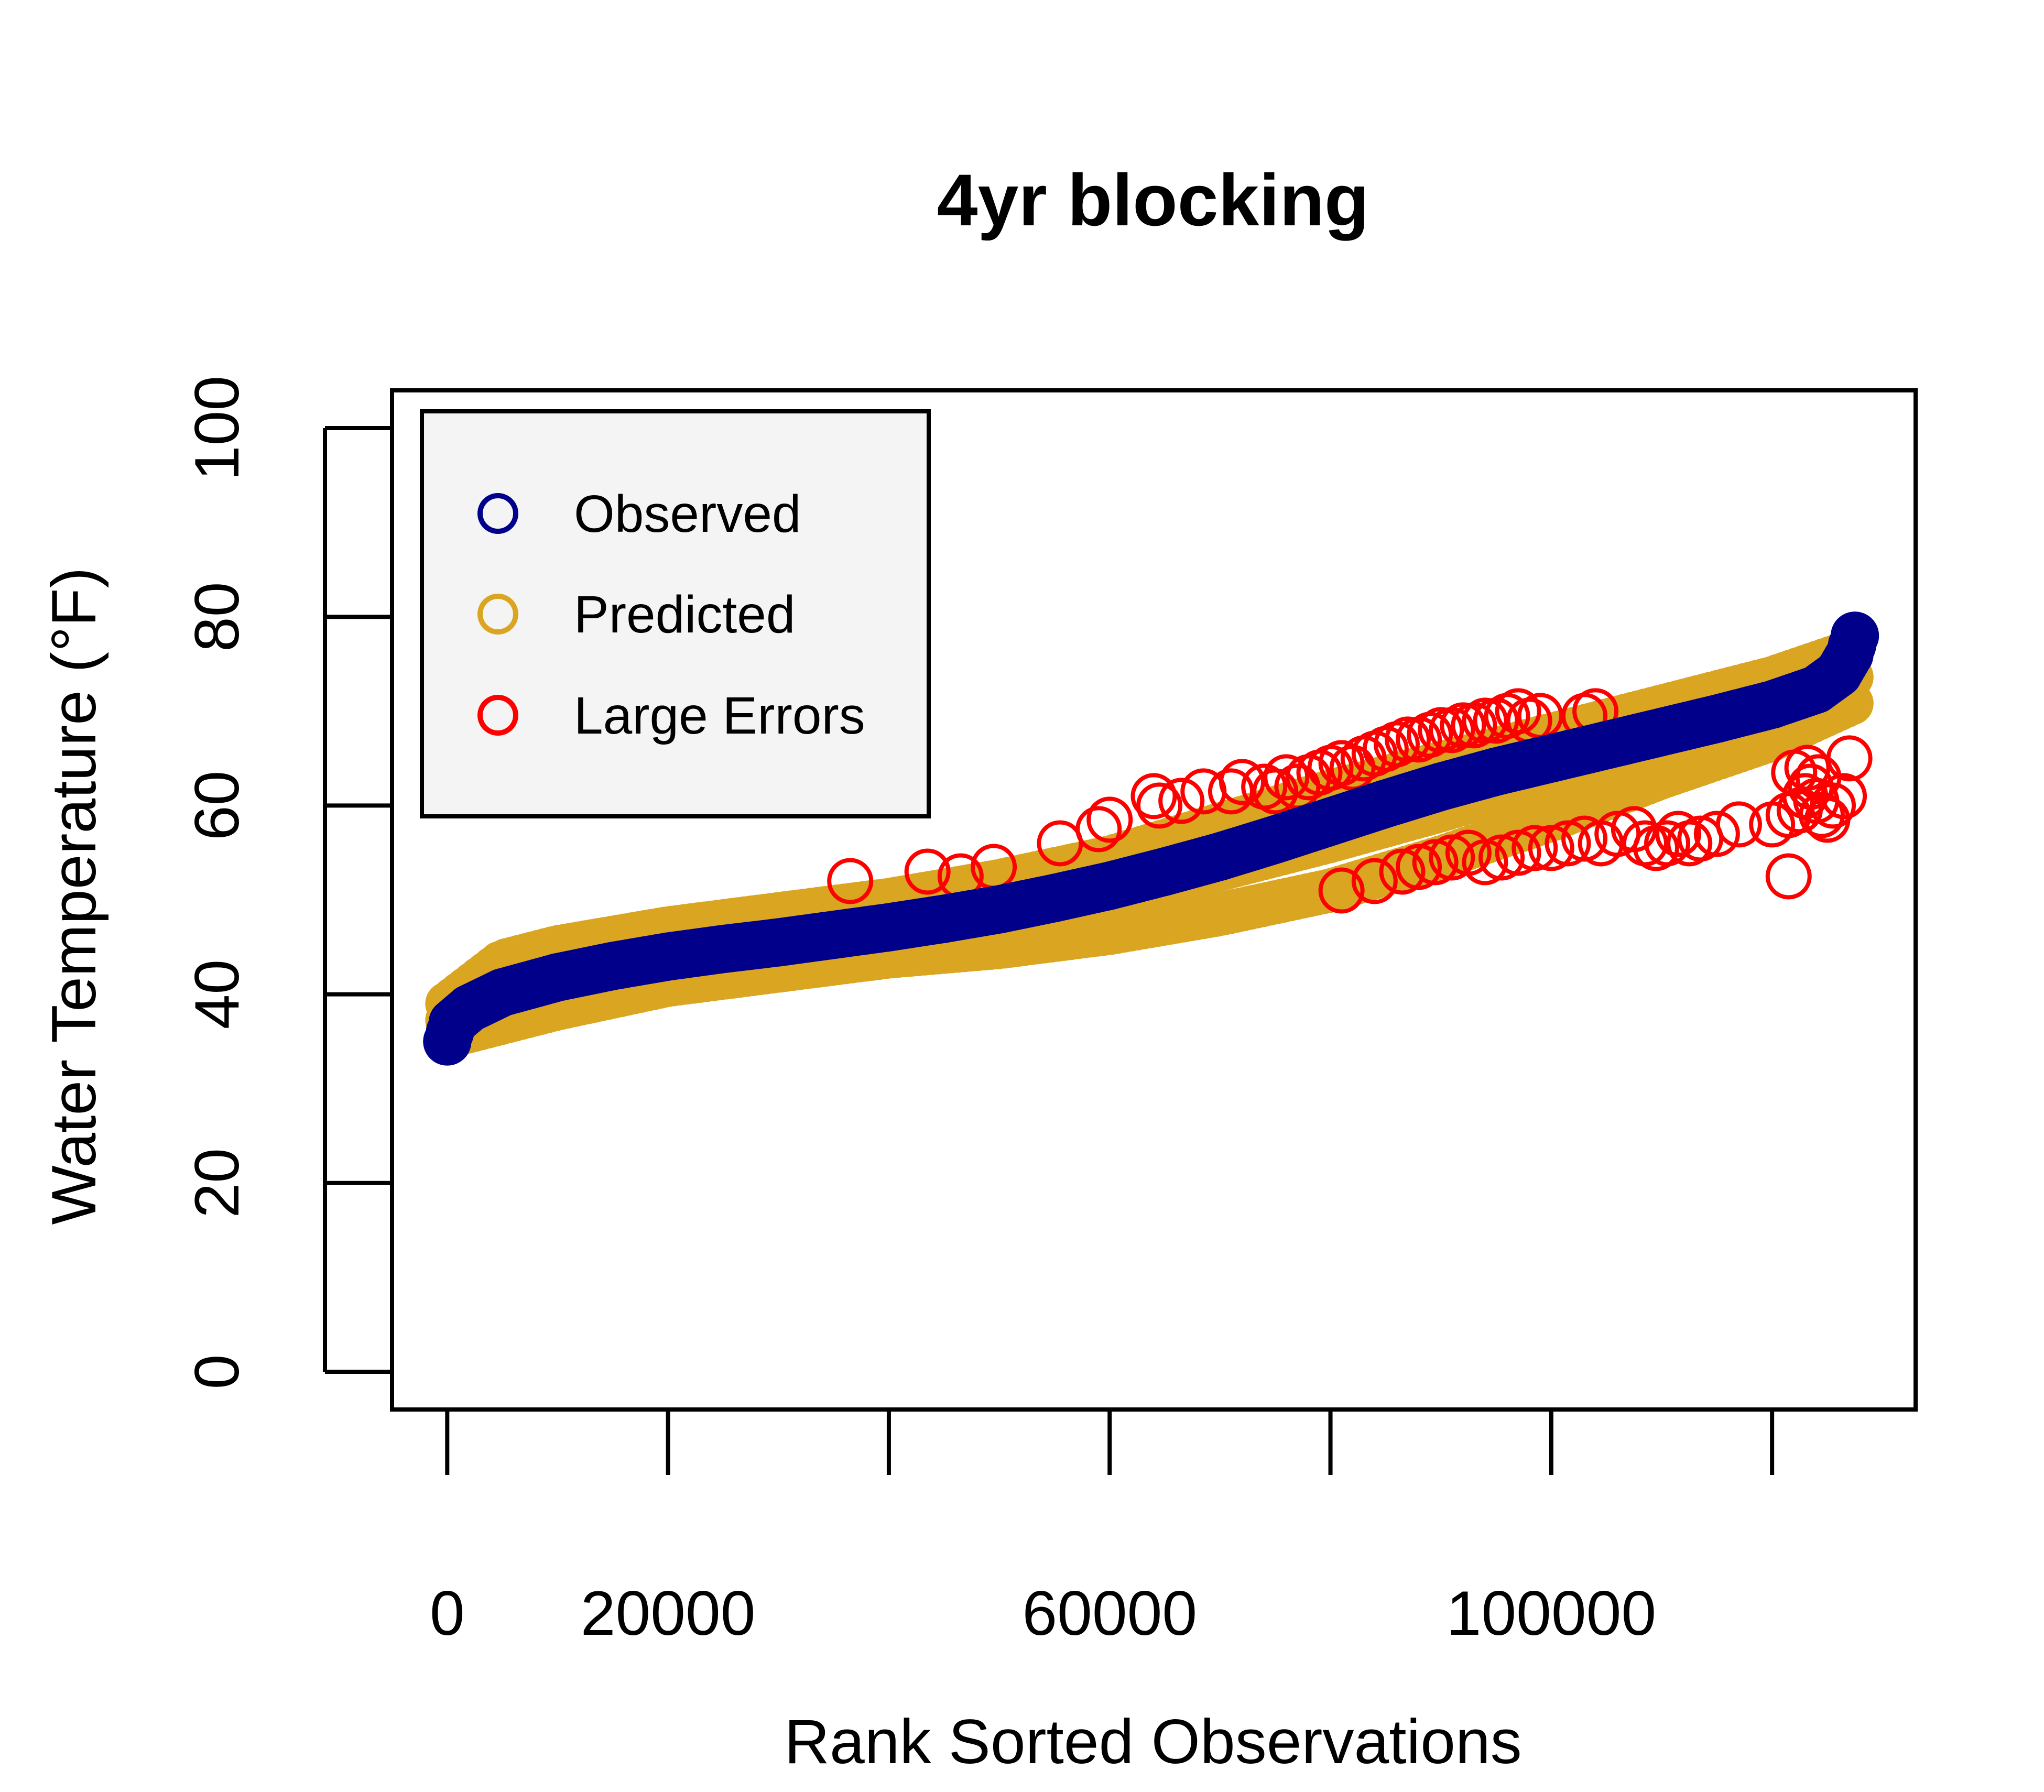  What do you see at coordinates (684, 614) in the screenshot?
I see `legend-predicted-label: Predicted` at bounding box center [684, 614].